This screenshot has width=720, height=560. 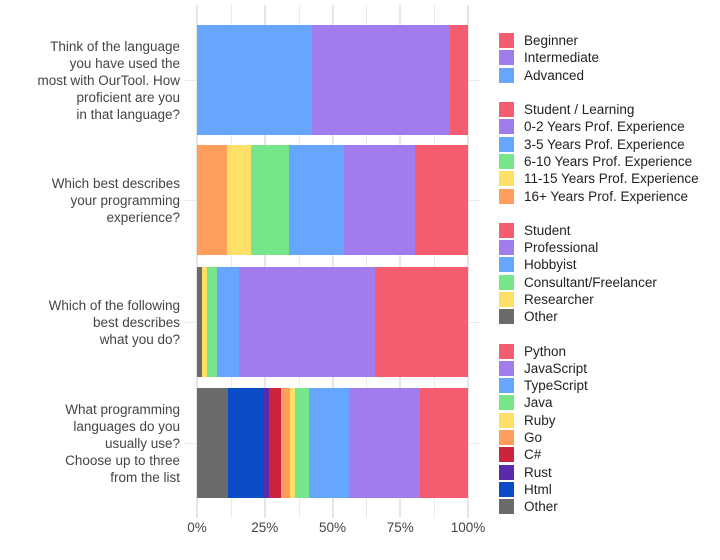 I want to click on legend-label: Student, so click(x=547, y=230).